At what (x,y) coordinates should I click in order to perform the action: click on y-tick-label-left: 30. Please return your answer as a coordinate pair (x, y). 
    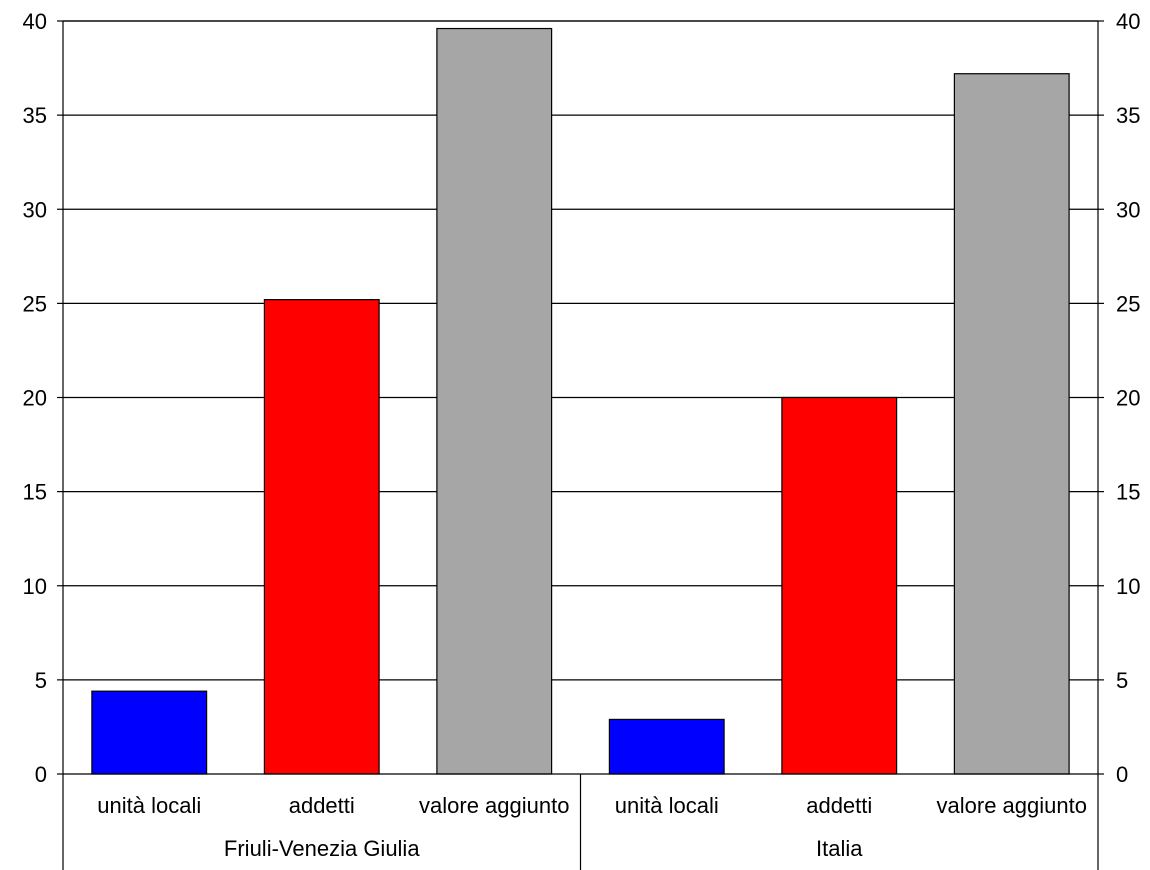
    Looking at the image, I should click on (35, 209).